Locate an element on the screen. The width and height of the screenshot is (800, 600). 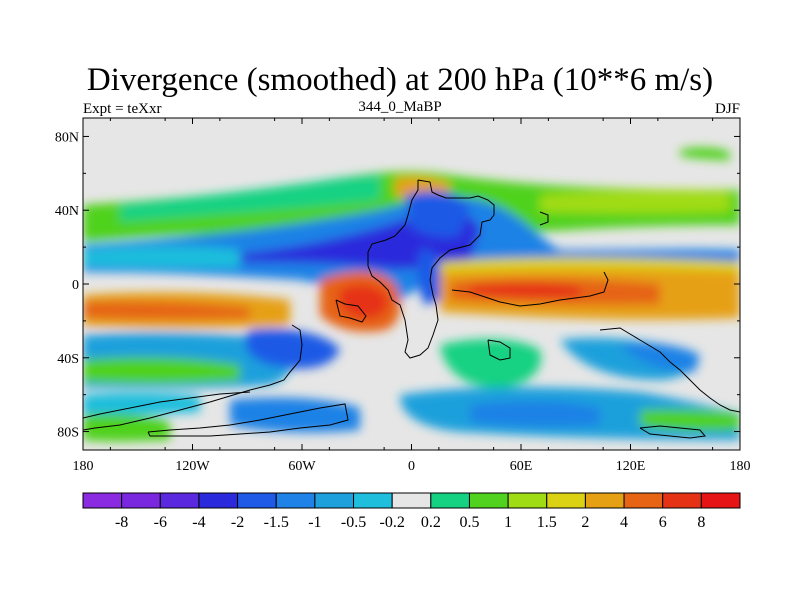
lat-tick-label: 40S is located at coordinates (68, 359).